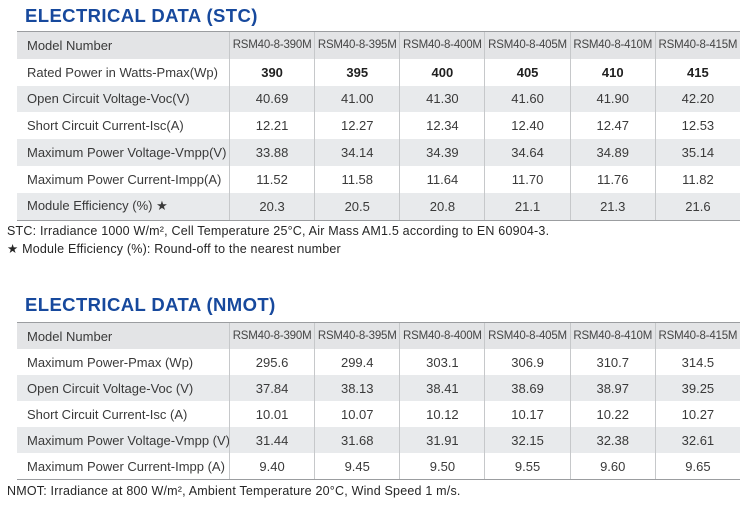 The image size is (750, 526). Describe the element at coordinates (612, 152) in the screenshot. I see `cell-value: 34.89` at that location.